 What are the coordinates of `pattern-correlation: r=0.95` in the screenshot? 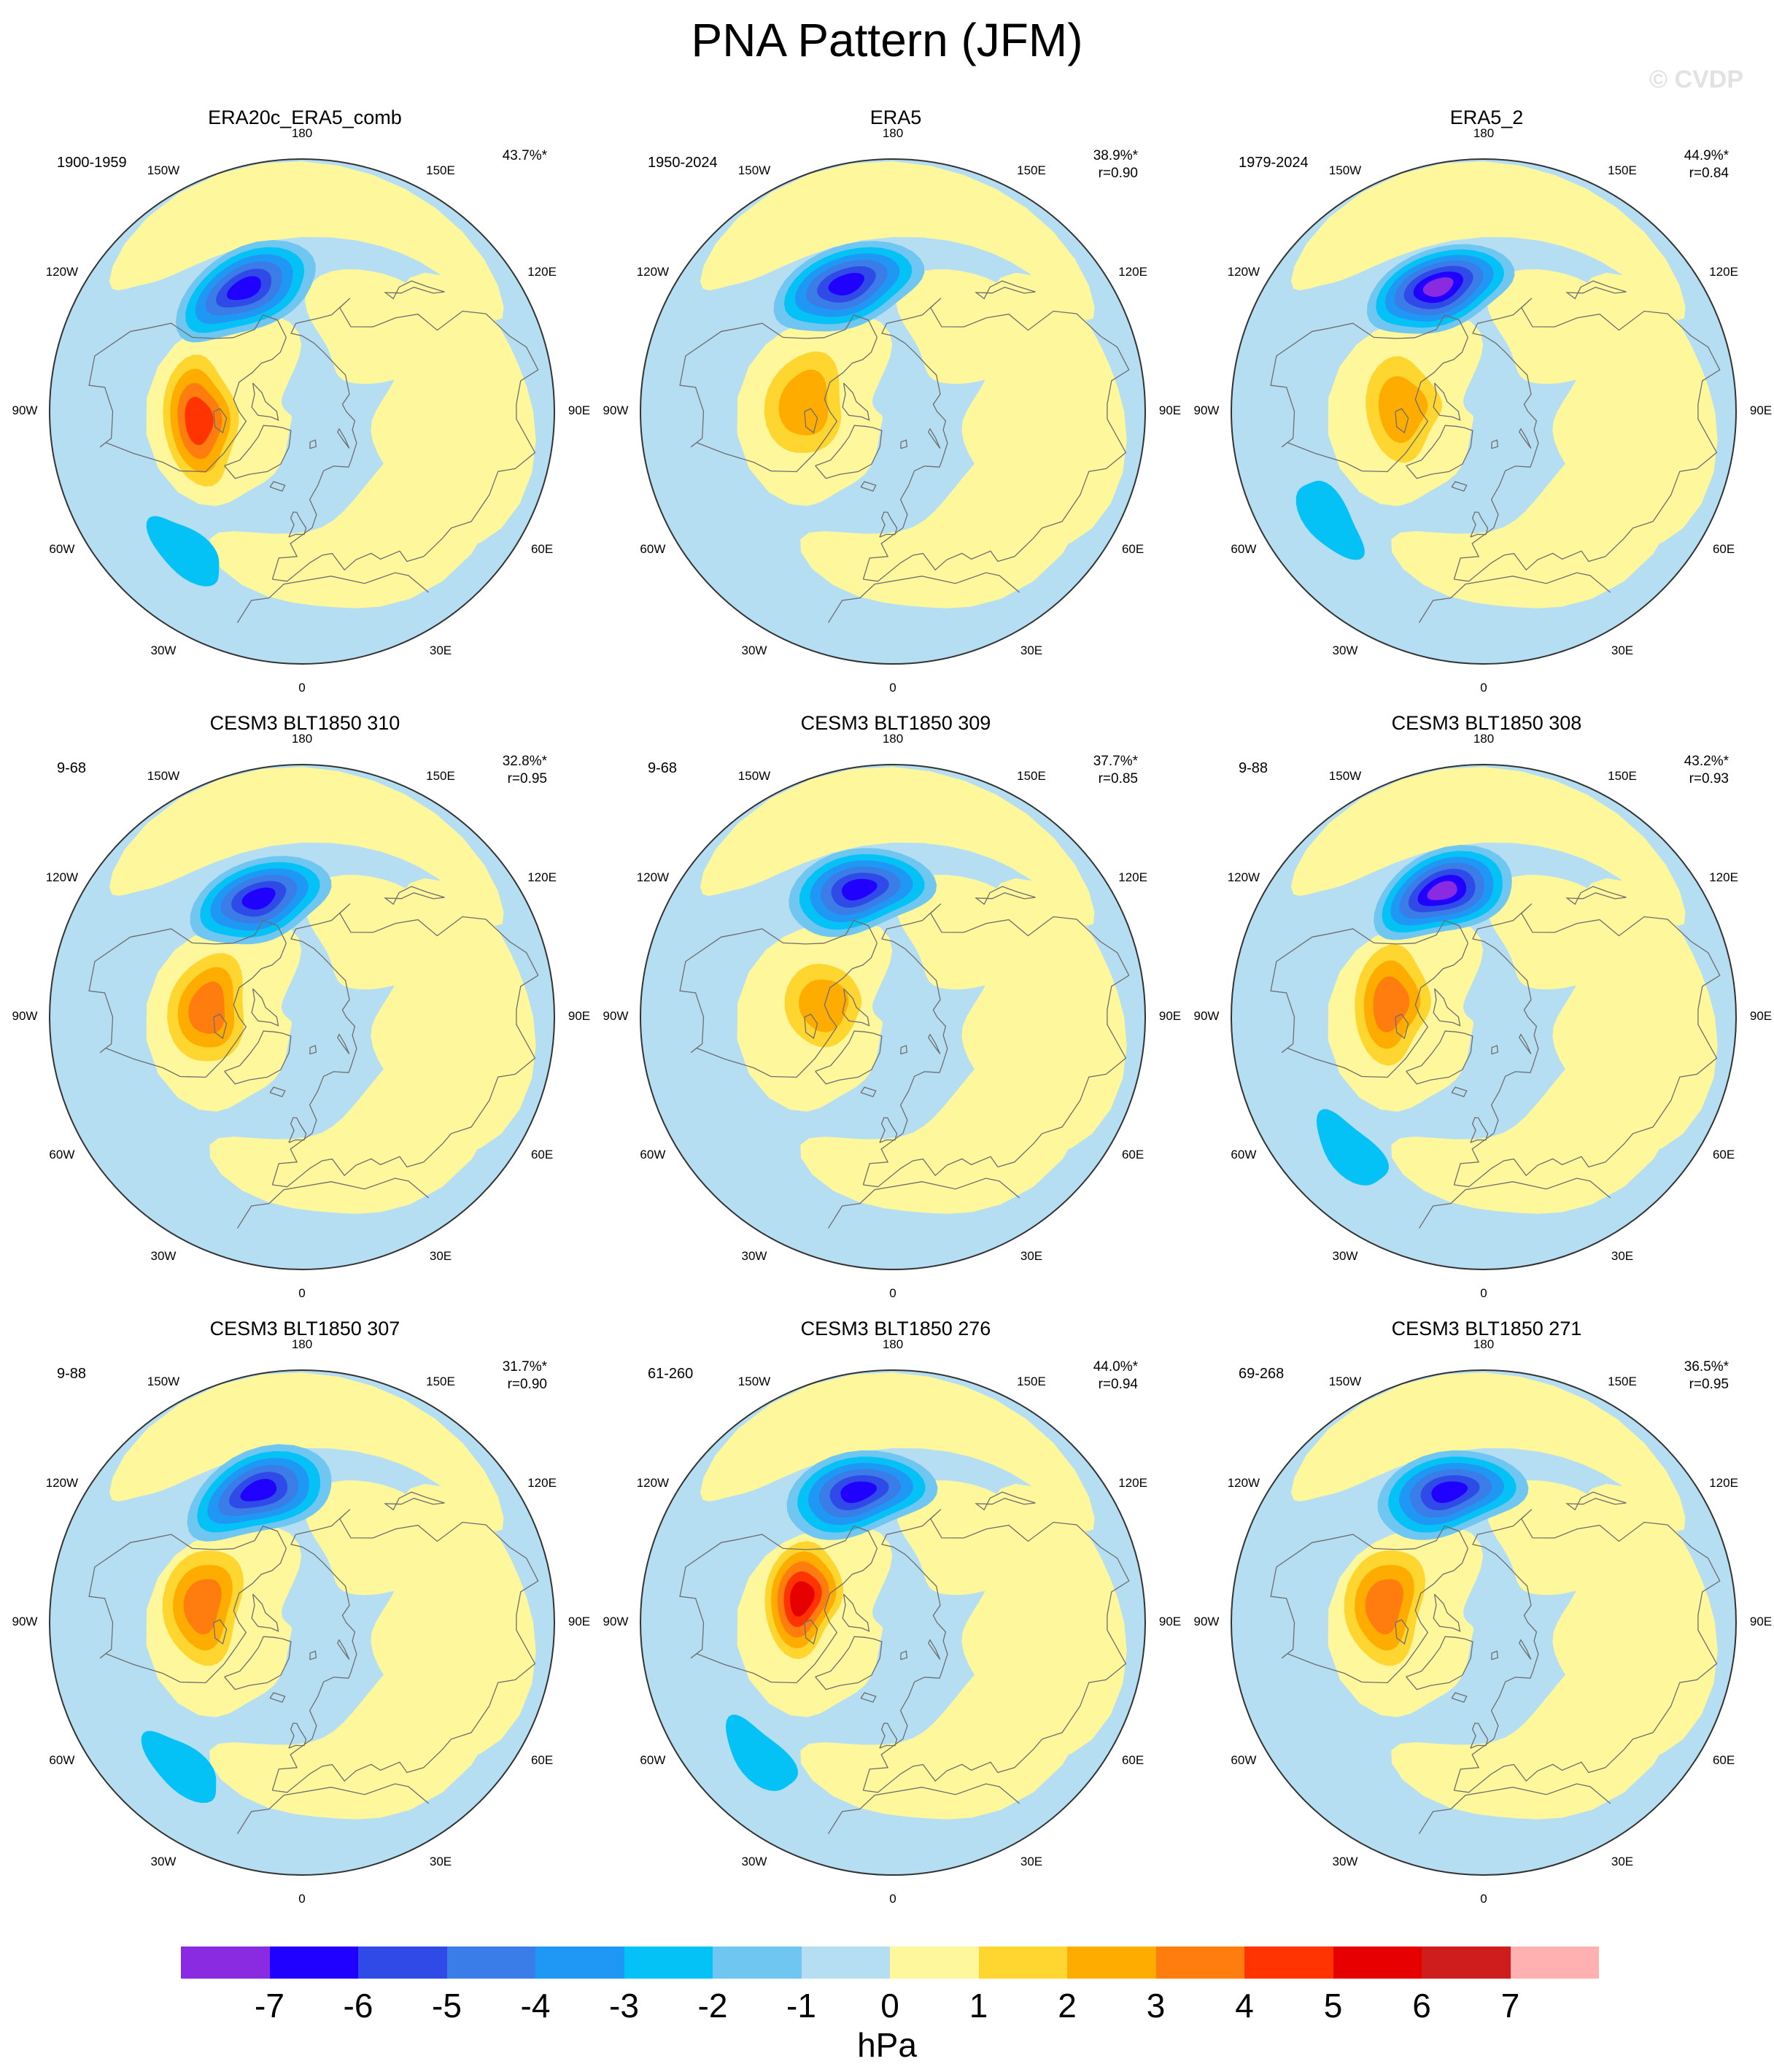 It's located at (527, 778).